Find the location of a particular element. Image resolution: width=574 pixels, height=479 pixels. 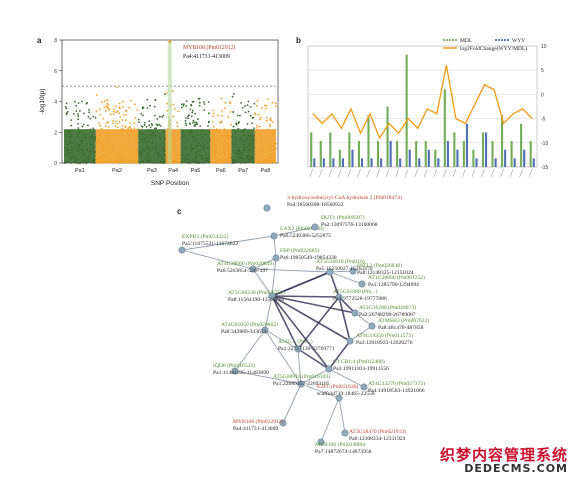

network-node: MYB108 (Pm012912)Pa4:411731-413009 is located at coordinates (260, 425).